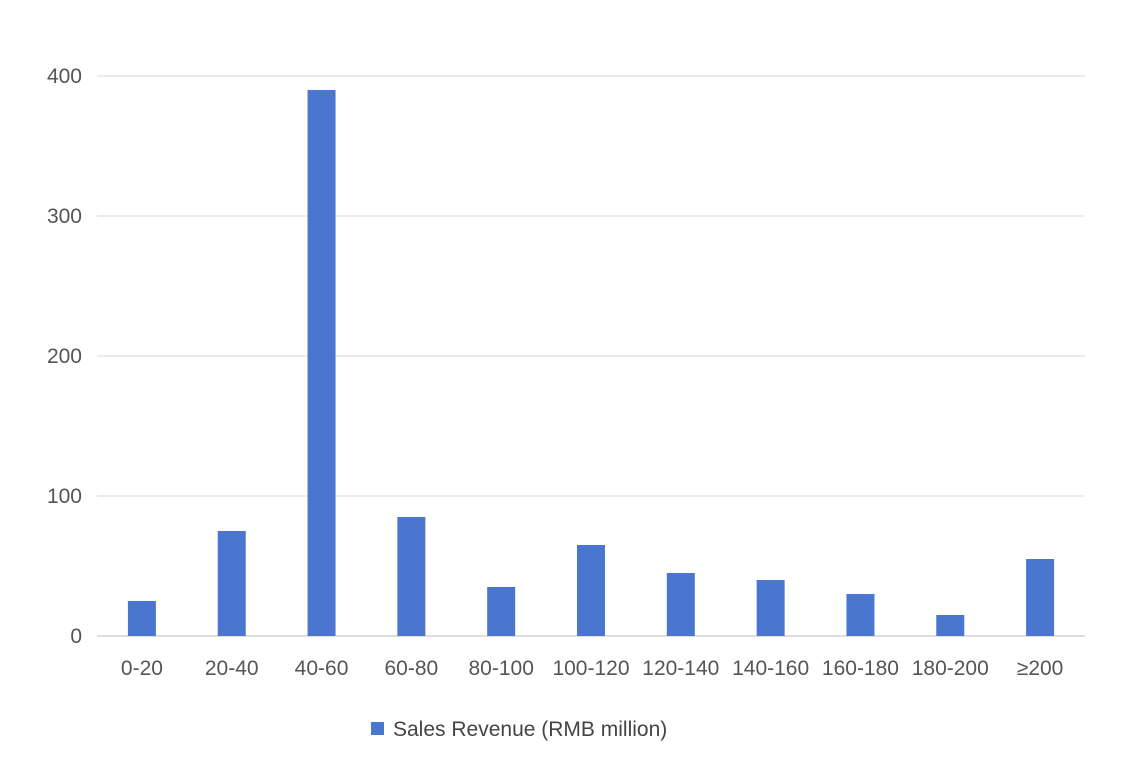 Image resolution: width=1146 pixels, height=780 pixels. Describe the element at coordinates (377, 728) in the screenshot. I see `legend-swatch` at that location.